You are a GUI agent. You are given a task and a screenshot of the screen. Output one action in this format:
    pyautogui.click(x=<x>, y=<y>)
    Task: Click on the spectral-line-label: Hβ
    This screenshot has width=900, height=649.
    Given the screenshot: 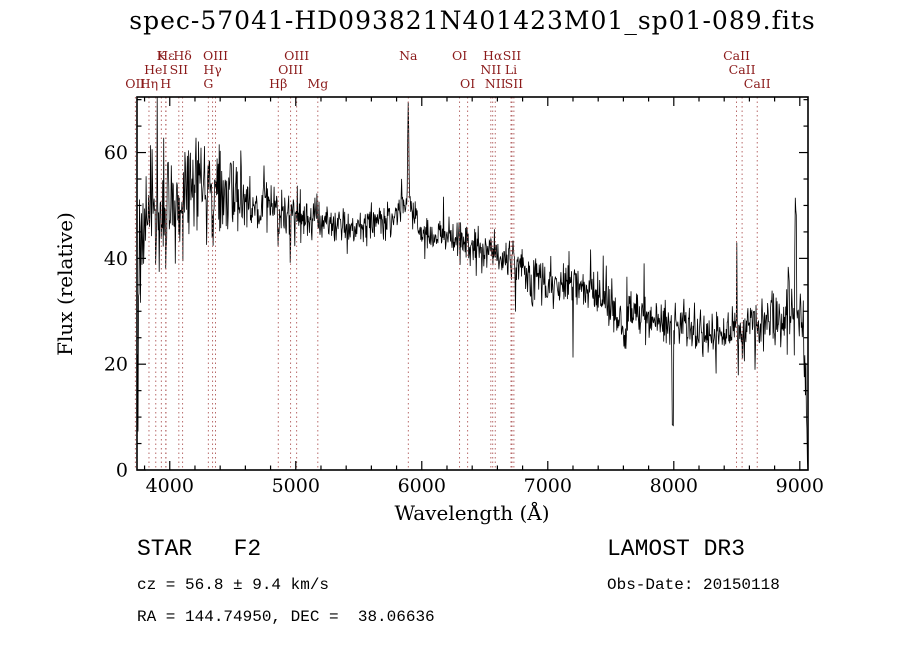 What is the action you would take?
    pyautogui.click(x=278, y=83)
    